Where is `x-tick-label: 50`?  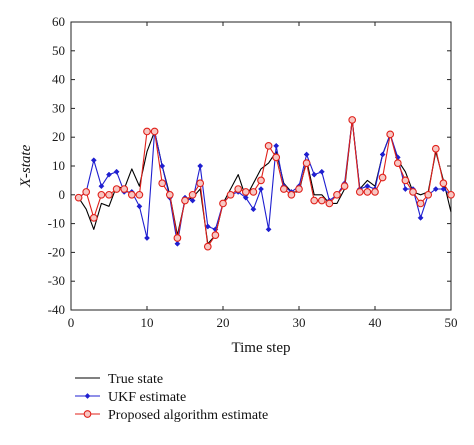 x-tick-label: 50 is located at coordinates (451, 322).